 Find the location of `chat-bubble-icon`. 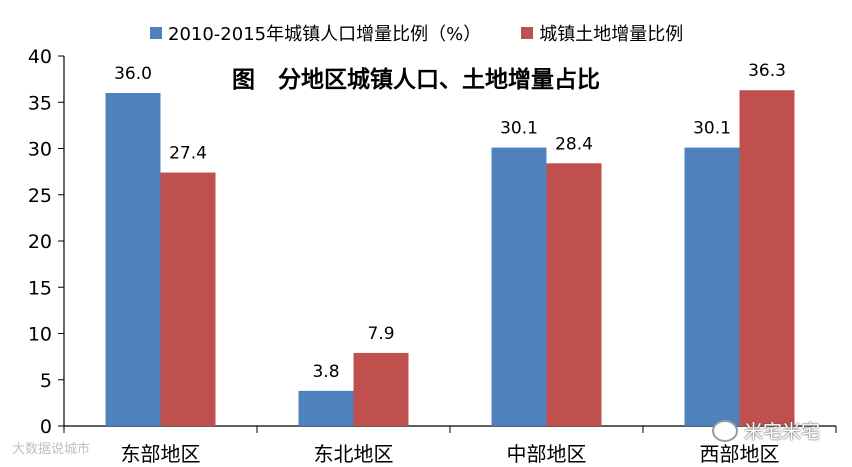

chat-bubble-icon is located at coordinates (725, 430).